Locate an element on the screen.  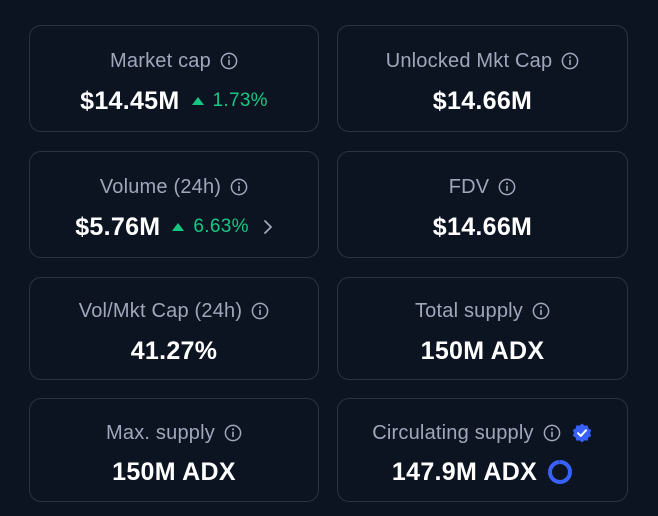
circulating-supply-label-row: Circulating supply is located at coordinates (482, 433).